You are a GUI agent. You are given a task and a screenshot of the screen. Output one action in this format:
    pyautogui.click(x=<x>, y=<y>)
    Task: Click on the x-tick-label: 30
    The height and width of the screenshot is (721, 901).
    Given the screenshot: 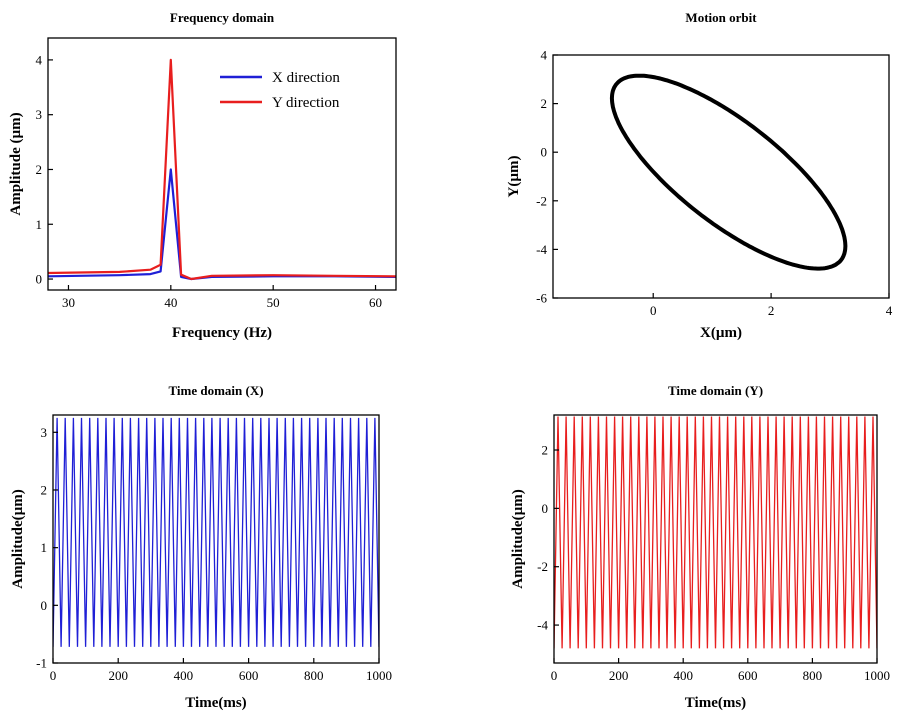 What is the action you would take?
    pyautogui.click(x=68, y=302)
    